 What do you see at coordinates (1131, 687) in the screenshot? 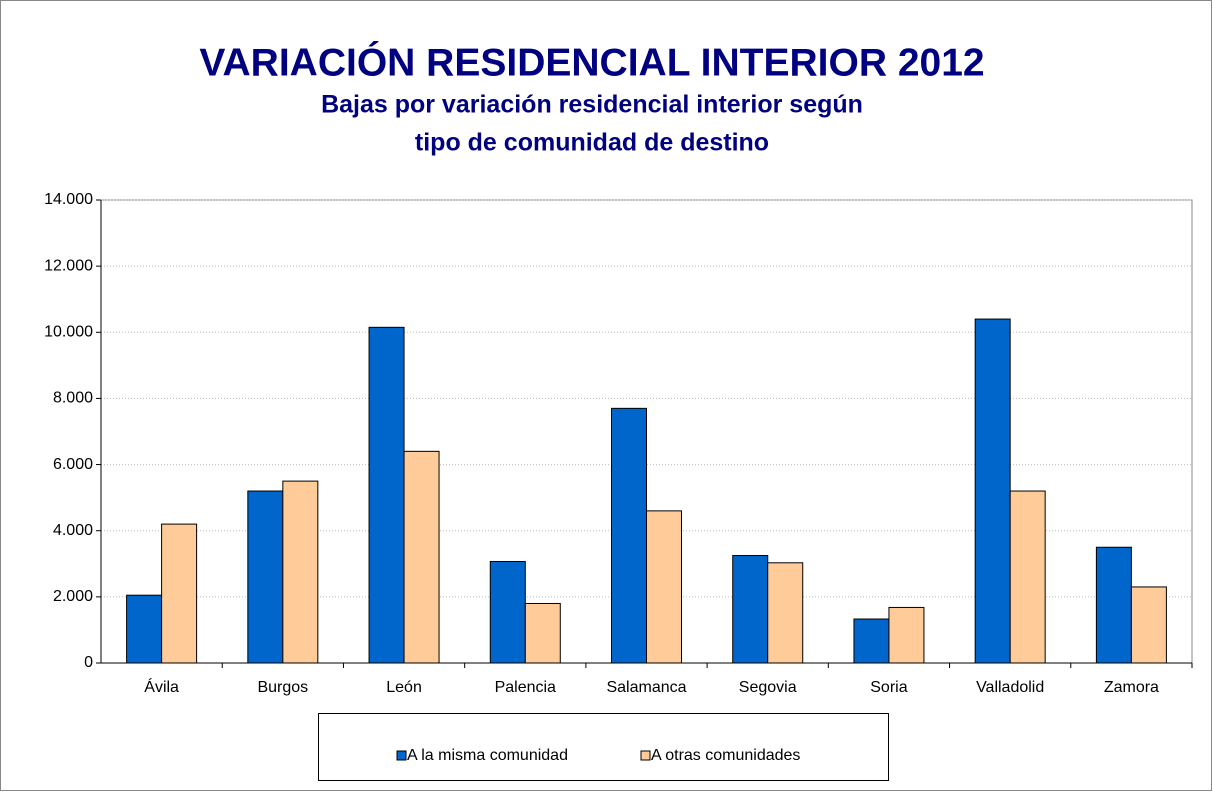
I see `x-tick-label: Zamora` at bounding box center [1131, 687].